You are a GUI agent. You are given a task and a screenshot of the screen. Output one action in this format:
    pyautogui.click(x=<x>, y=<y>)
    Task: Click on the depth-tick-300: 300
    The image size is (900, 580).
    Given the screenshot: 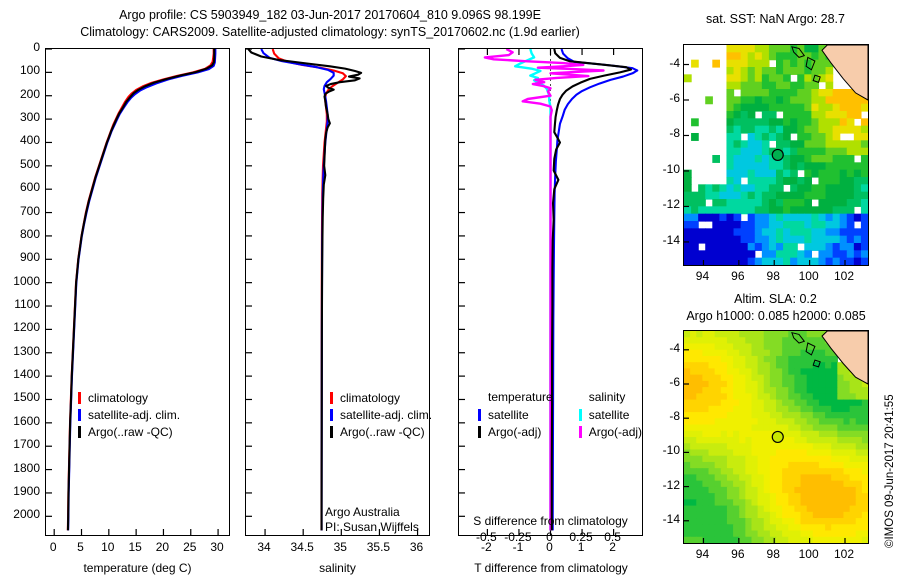 What is the action you would take?
    pyautogui.click(x=29, y=117)
    